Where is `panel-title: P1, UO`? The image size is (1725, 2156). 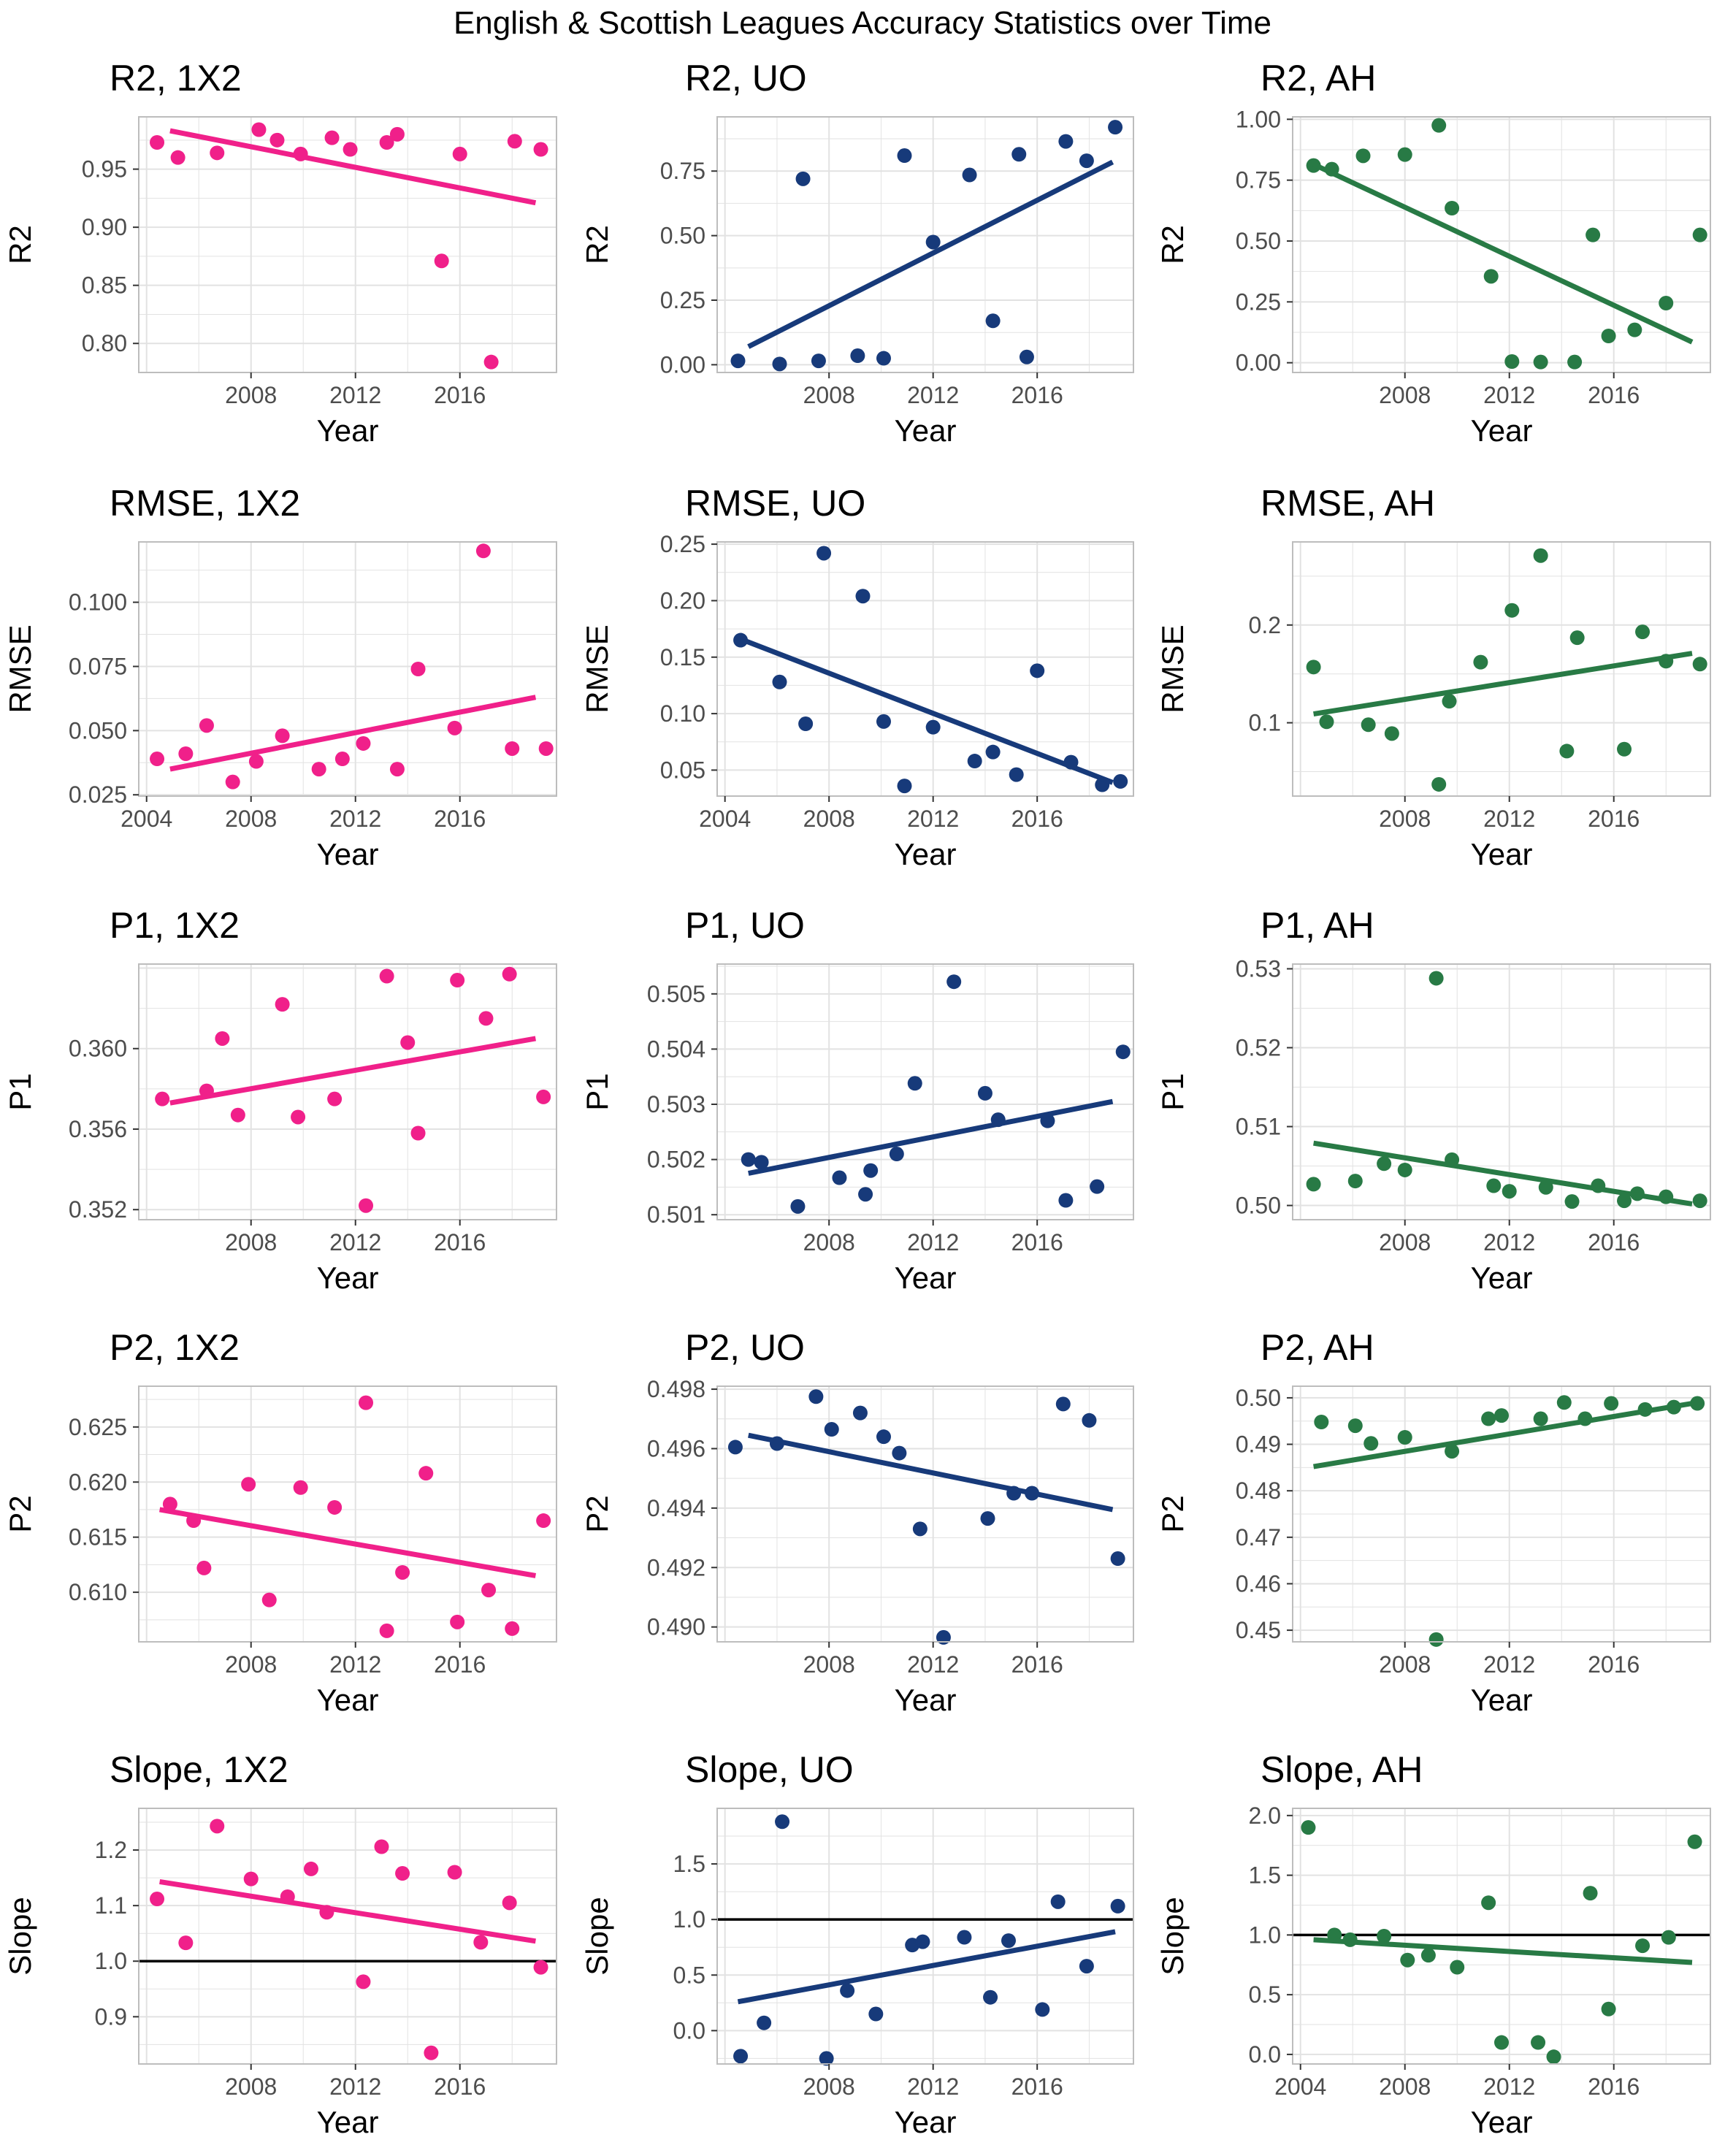 panel-title: P1, UO is located at coordinates (745, 926).